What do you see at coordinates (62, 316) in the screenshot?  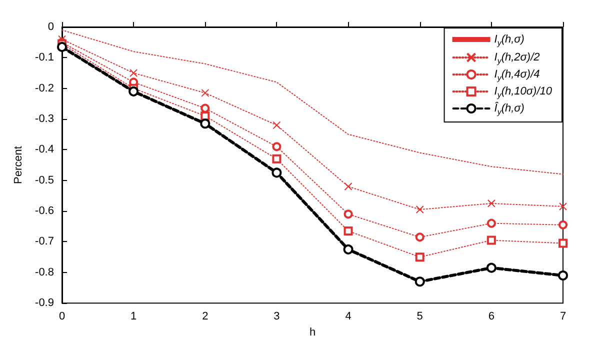 I see `x-tick-label: 0` at bounding box center [62, 316].